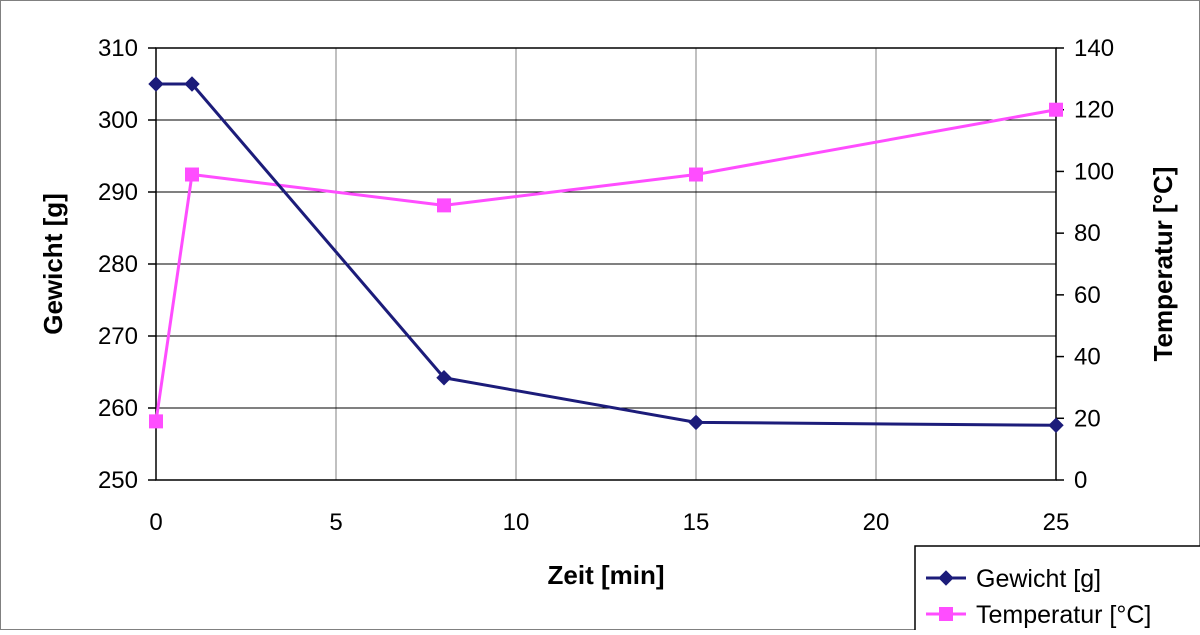 The height and width of the screenshot is (635, 1200). Describe the element at coordinates (946, 614) in the screenshot. I see `legend-marker-temperatur` at that location.